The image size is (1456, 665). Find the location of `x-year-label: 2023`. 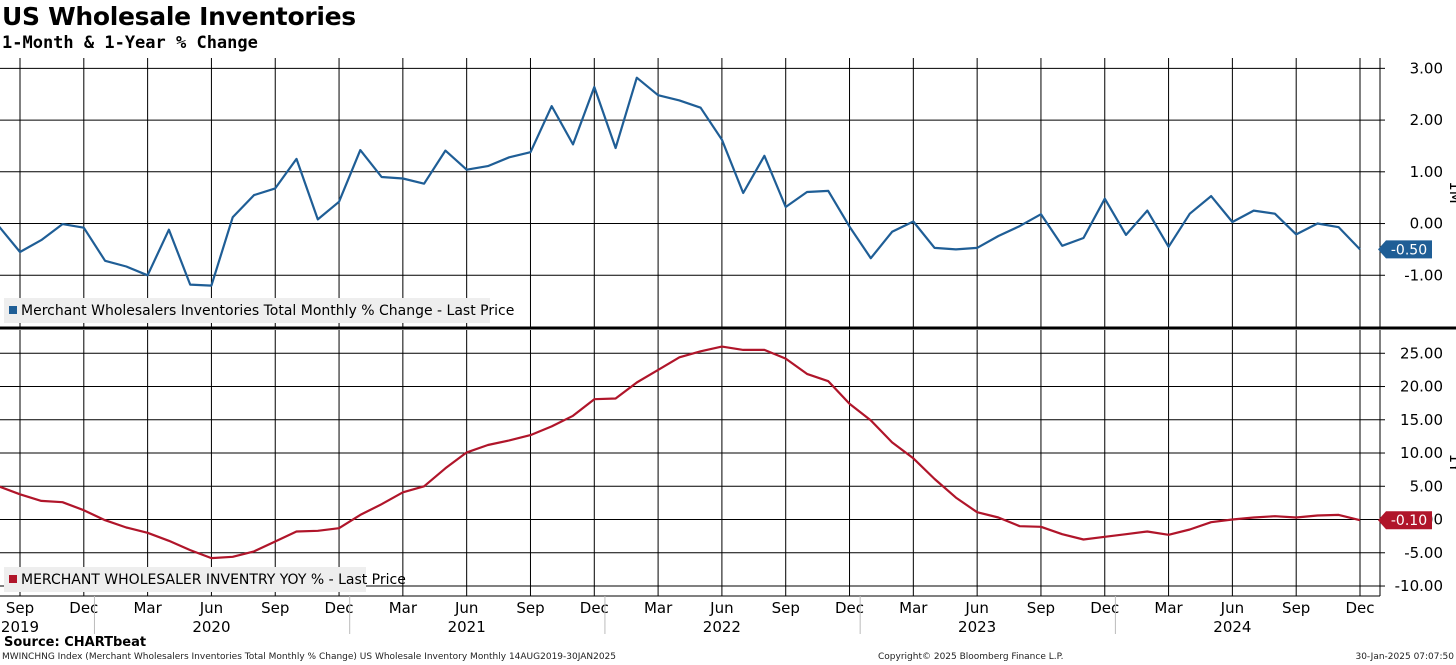

x-year-label: 2023 is located at coordinates (977, 627).